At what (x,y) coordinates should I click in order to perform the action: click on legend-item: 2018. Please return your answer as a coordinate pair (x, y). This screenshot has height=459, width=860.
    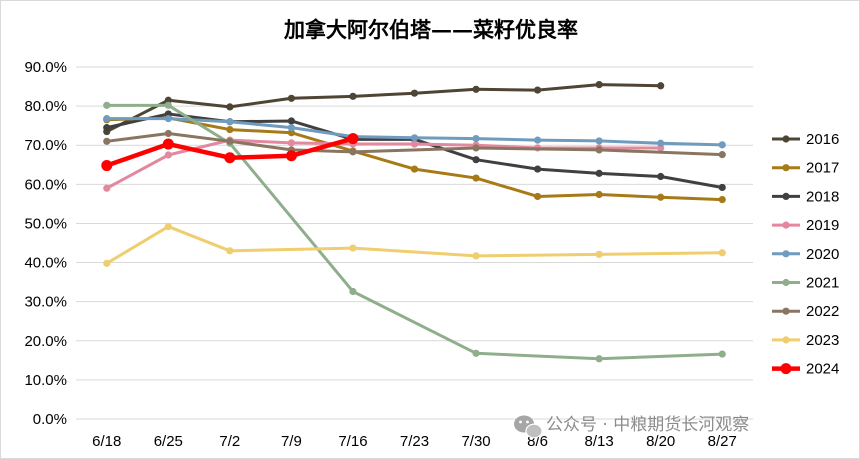
    Looking at the image, I should click on (805, 196).